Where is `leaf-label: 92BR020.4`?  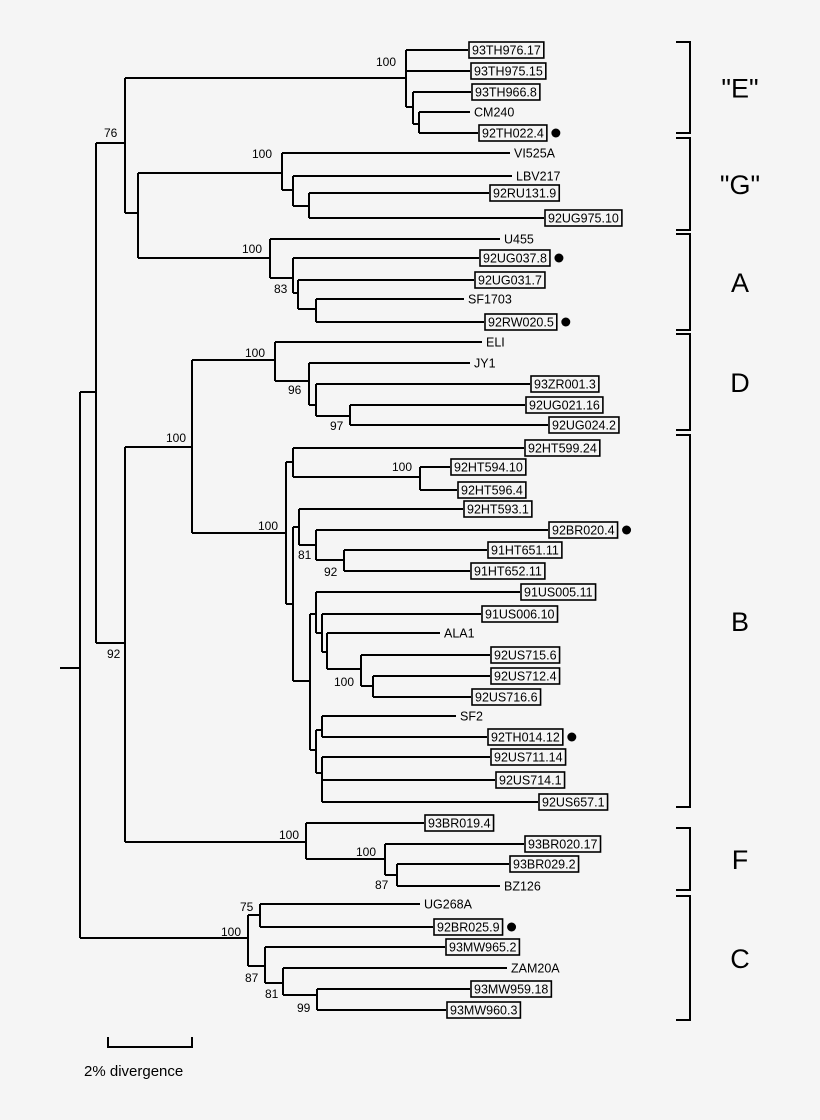 leaf-label: 92BR020.4 is located at coordinates (583, 531).